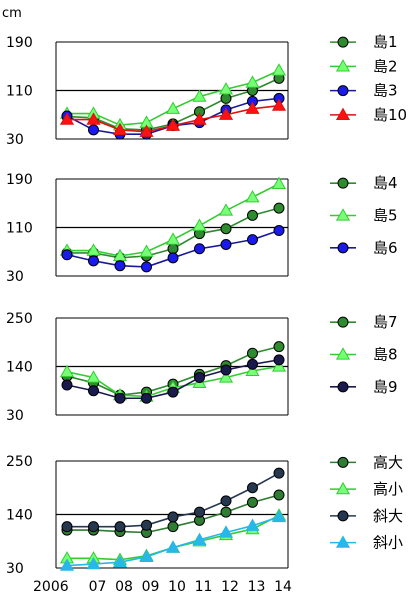 This screenshot has height=597, width=418. I want to click on legend-label: 島6, so click(385, 248).